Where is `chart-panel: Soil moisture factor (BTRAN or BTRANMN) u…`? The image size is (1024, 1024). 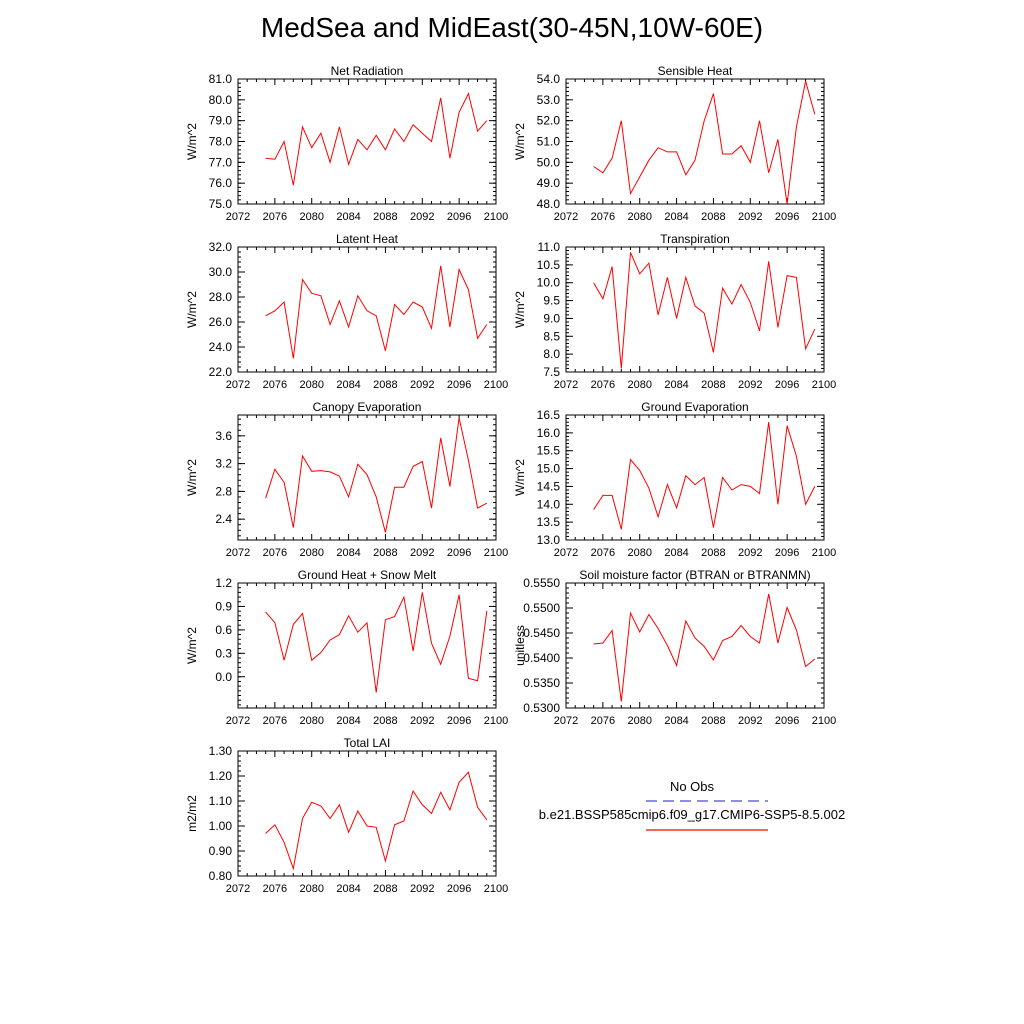
chart-panel: Soil moisture factor (BTRAN or BTRANMN) u… is located at coordinates (674, 647).